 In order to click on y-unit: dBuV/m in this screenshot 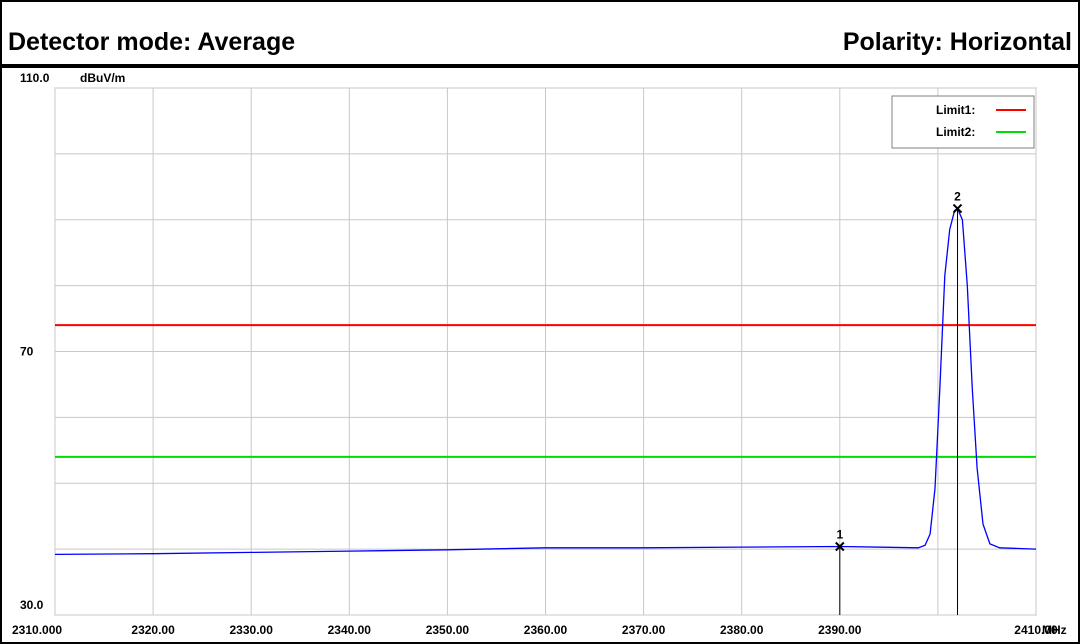, I will do `click(102, 78)`.